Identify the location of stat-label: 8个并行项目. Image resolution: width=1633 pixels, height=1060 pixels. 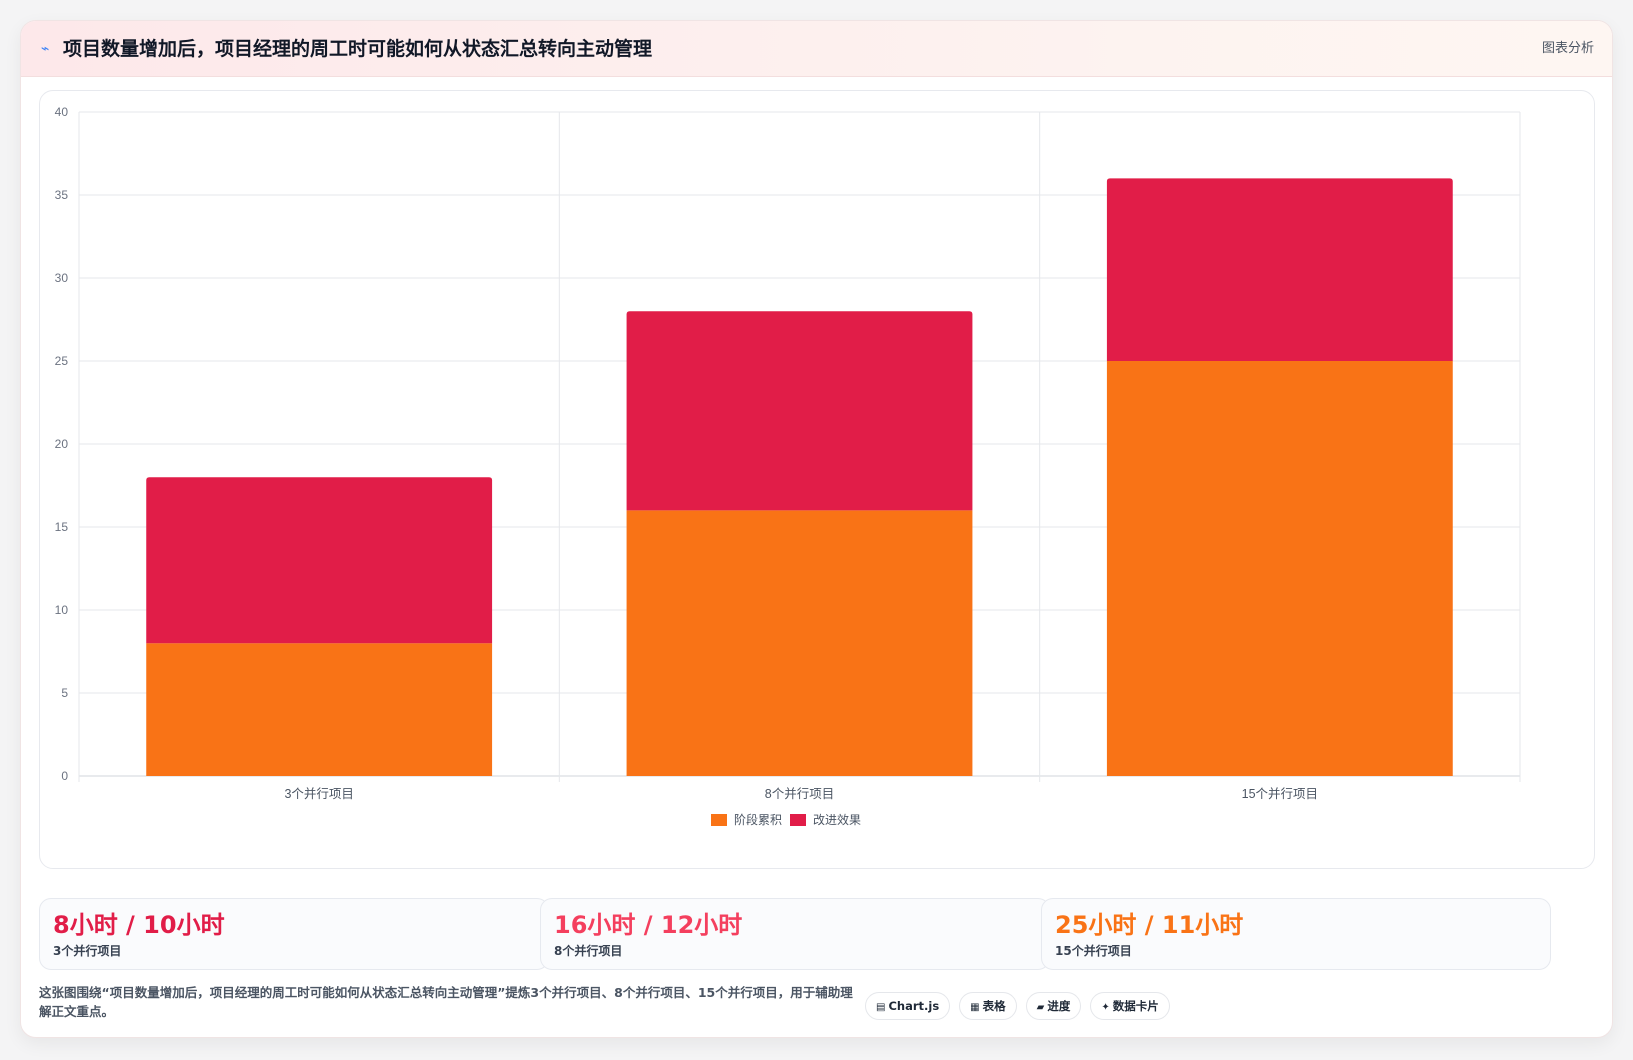
(588, 951).